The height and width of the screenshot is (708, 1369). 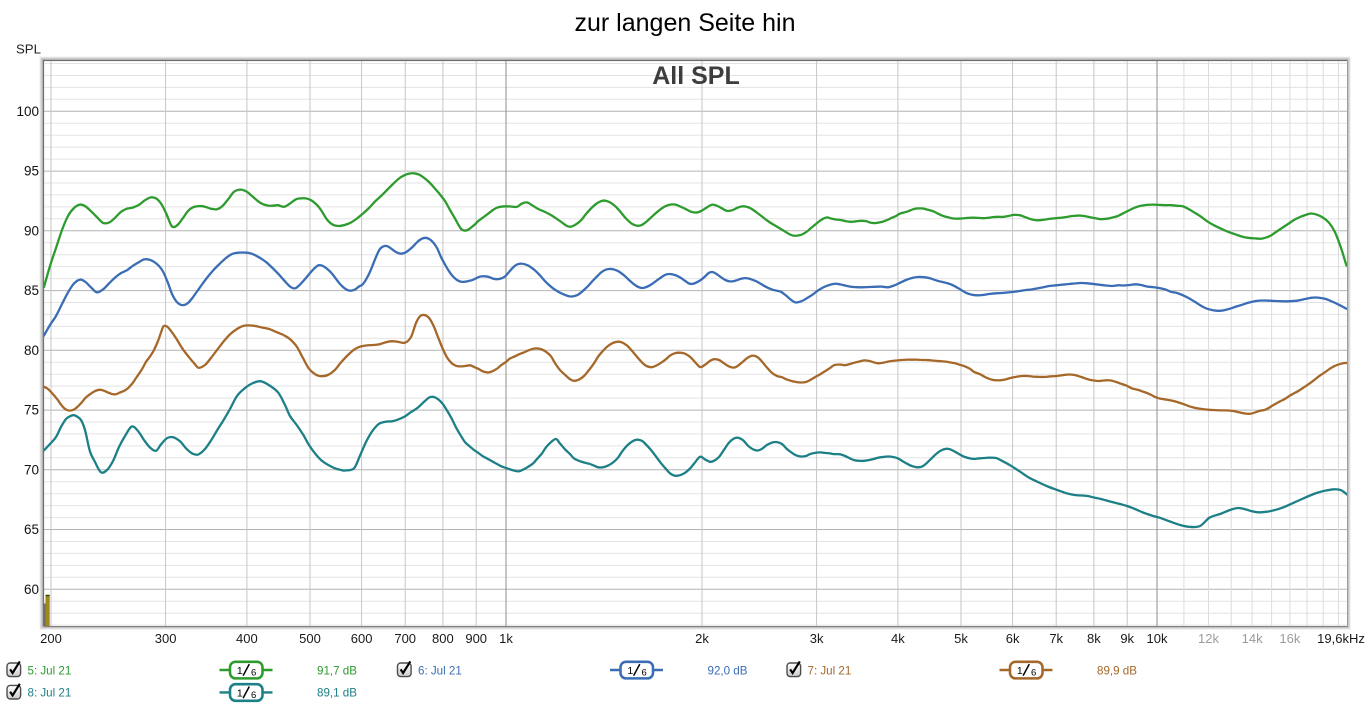 What do you see at coordinates (405, 638) in the screenshot?
I see `svg-text: 700` at bounding box center [405, 638].